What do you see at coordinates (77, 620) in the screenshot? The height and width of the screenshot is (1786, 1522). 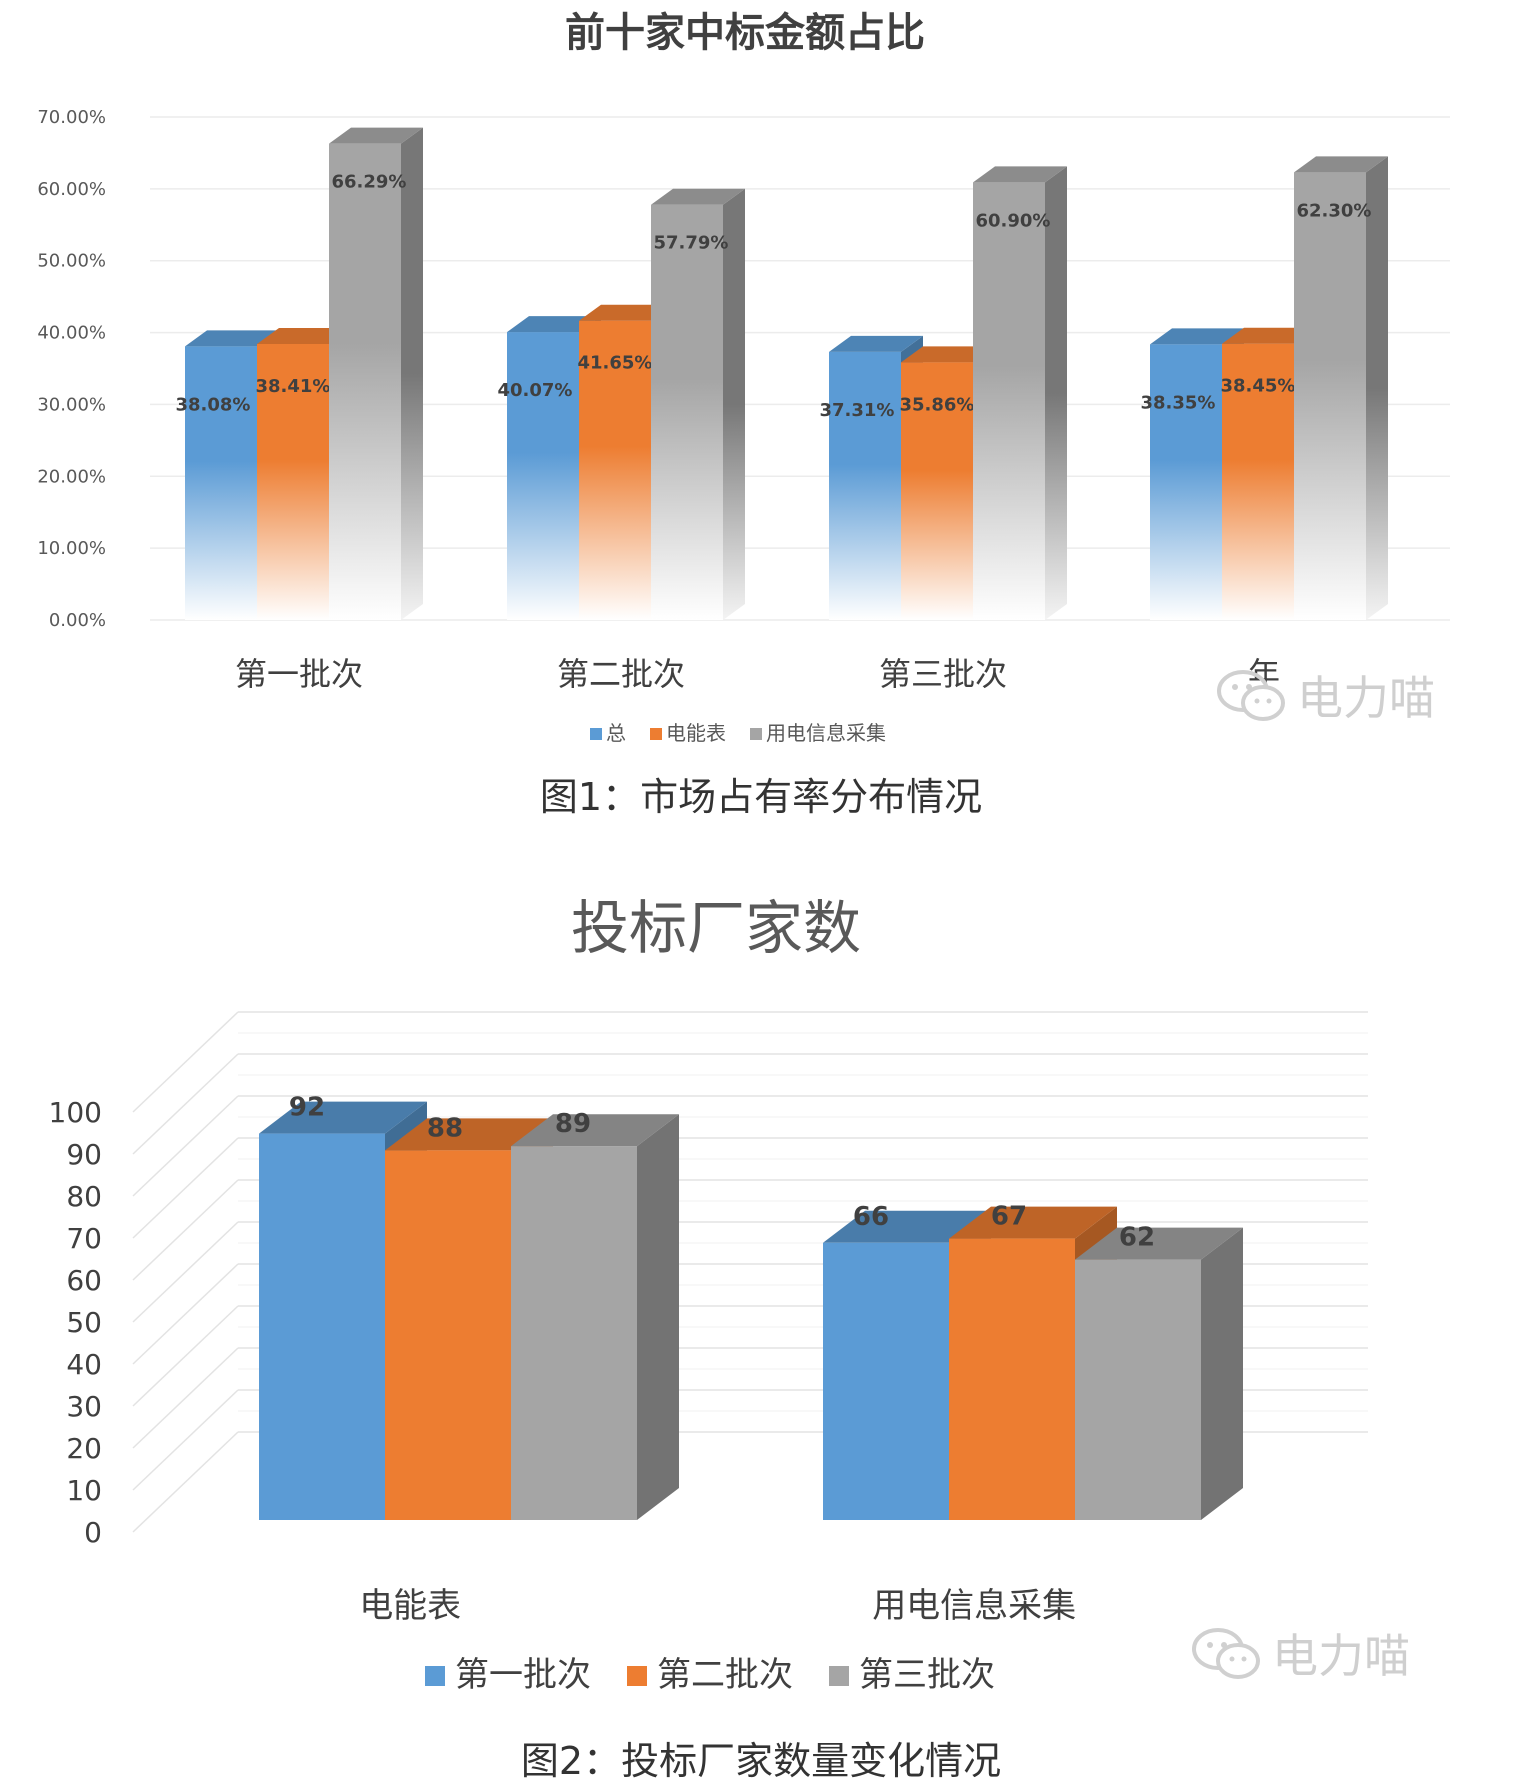 I see `y-tick-label: 0.00%` at bounding box center [77, 620].